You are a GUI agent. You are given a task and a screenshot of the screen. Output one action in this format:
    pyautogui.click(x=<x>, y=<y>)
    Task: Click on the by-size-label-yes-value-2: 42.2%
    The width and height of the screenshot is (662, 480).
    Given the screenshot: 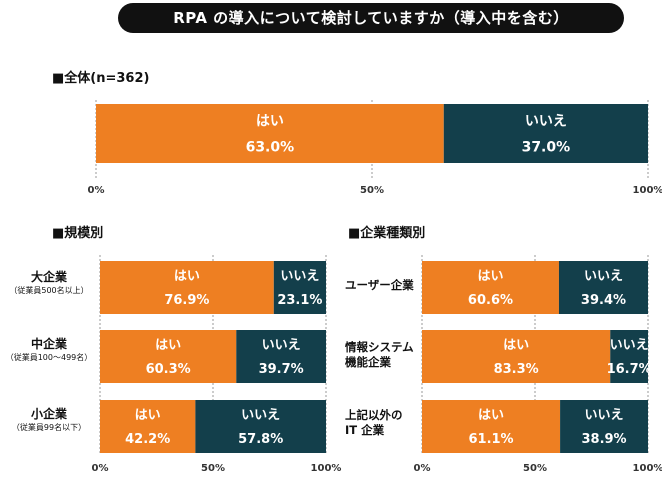 What is the action you would take?
    pyautogui.click(x=147, y=439)
    